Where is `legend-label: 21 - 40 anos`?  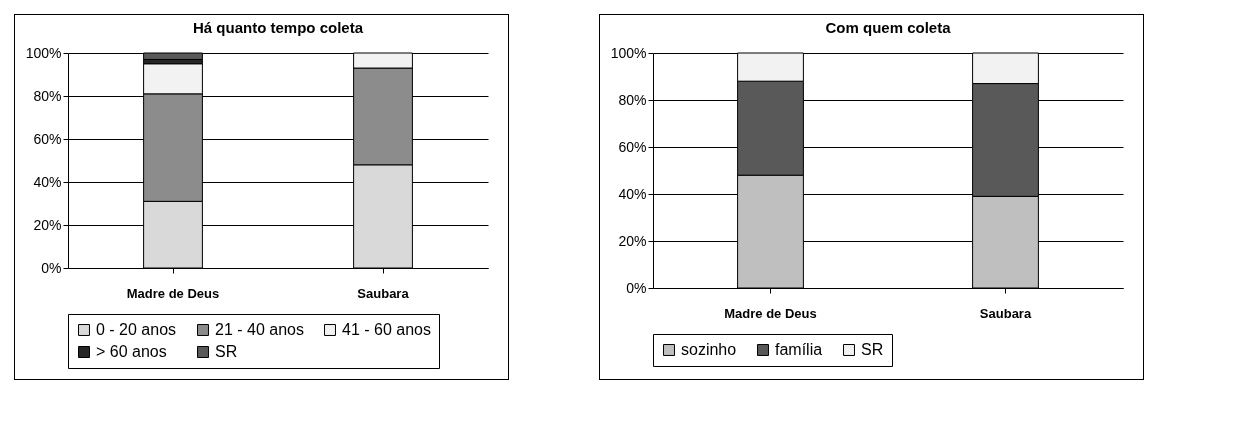 legend-label: 21 - 40 anos is located at coordinates (259, 329).